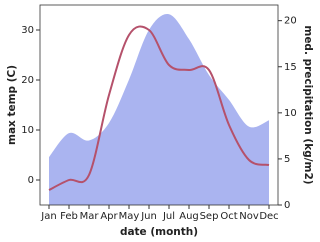 The height and width of the screenshot is (242, 320). What do you see at coordinates (27, 80) in the screenshot?
I see `y-tick-label: 20` at bounding box center [27, 80].